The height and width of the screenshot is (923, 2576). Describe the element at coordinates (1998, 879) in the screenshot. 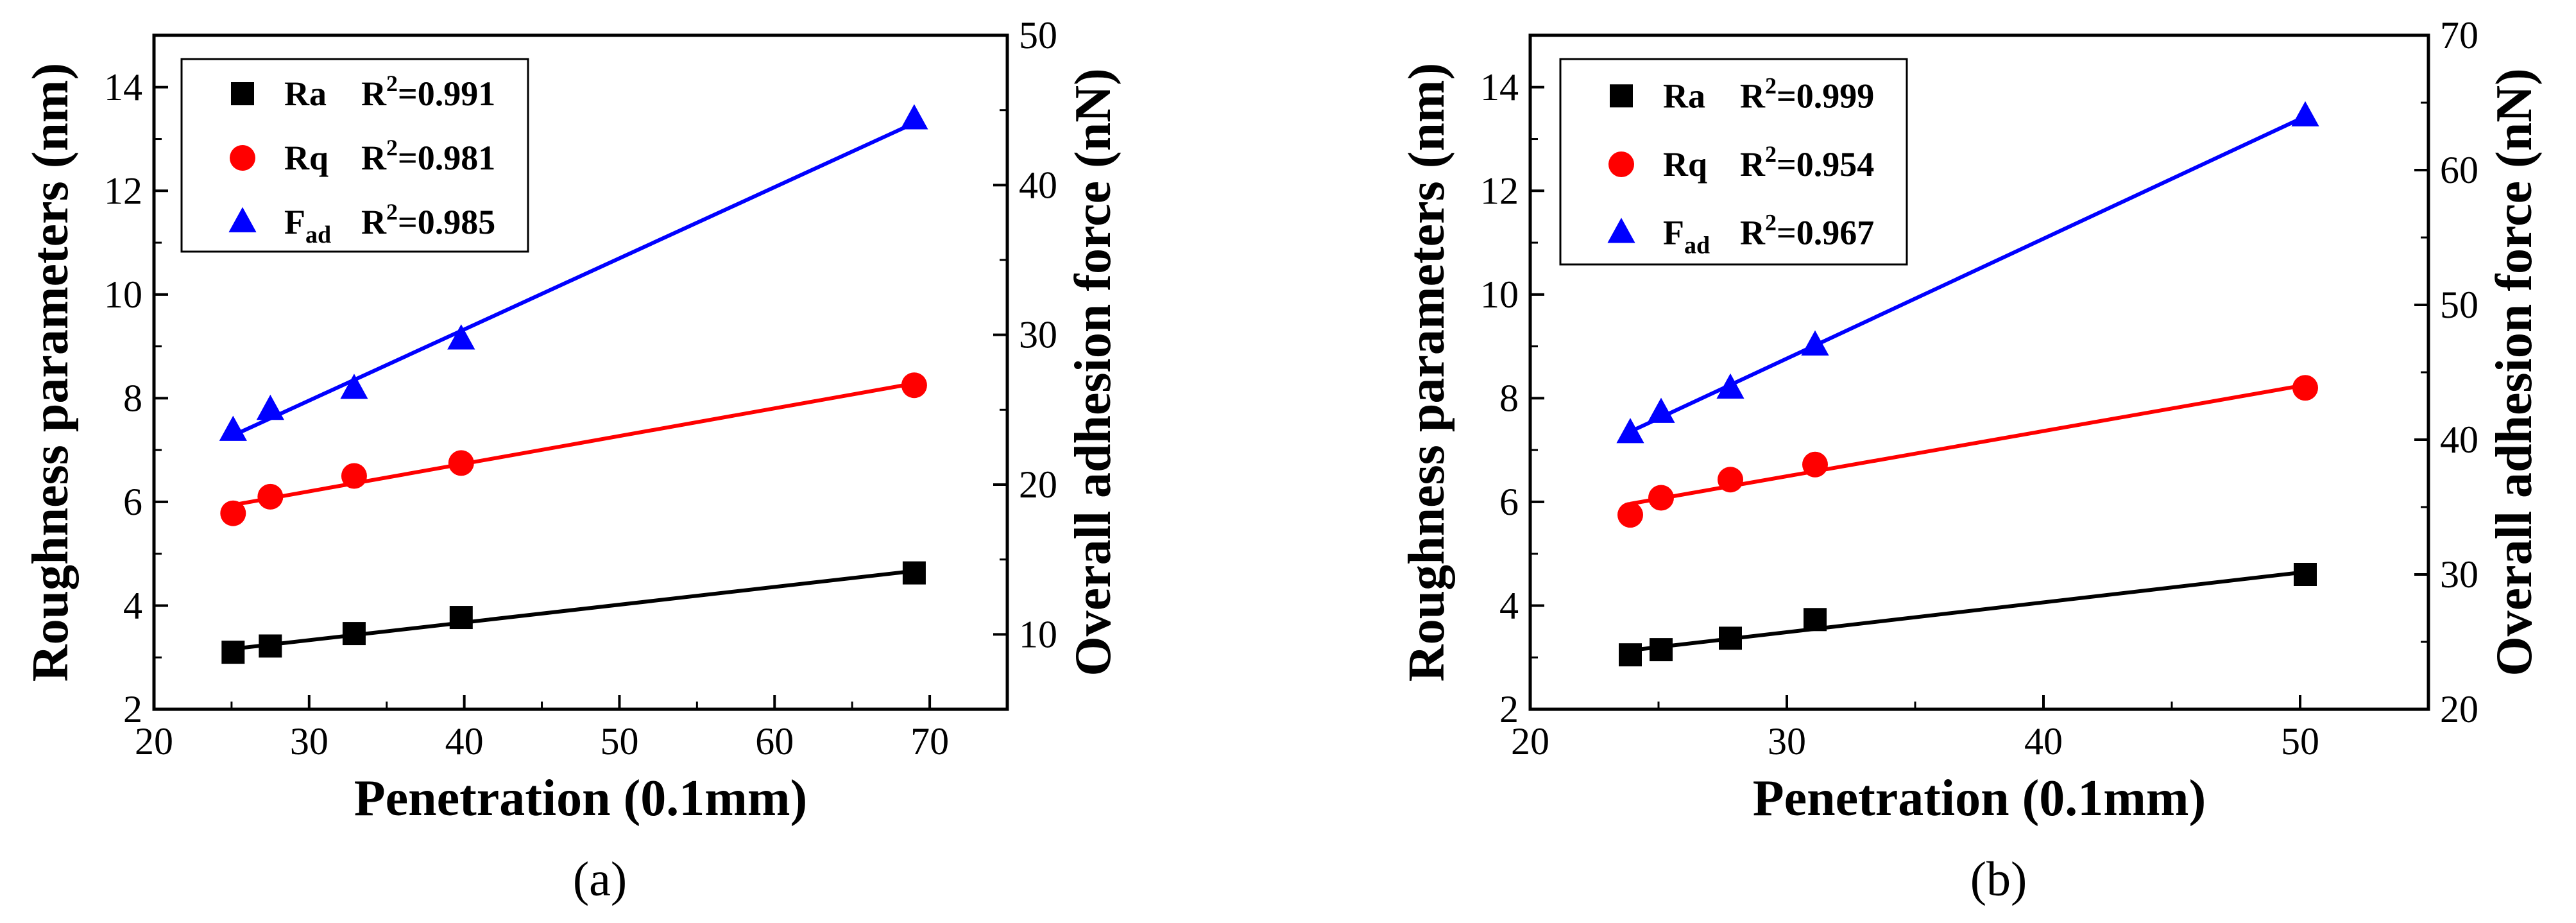

I see `panel-caption: (b)` at that location.